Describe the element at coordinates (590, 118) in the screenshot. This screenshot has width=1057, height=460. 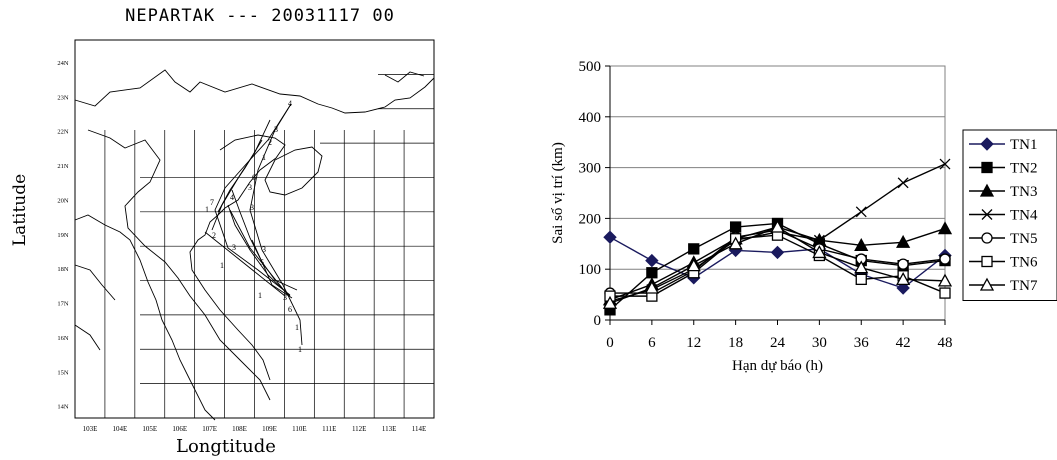
I see `y-tick-label: 400` at that location.